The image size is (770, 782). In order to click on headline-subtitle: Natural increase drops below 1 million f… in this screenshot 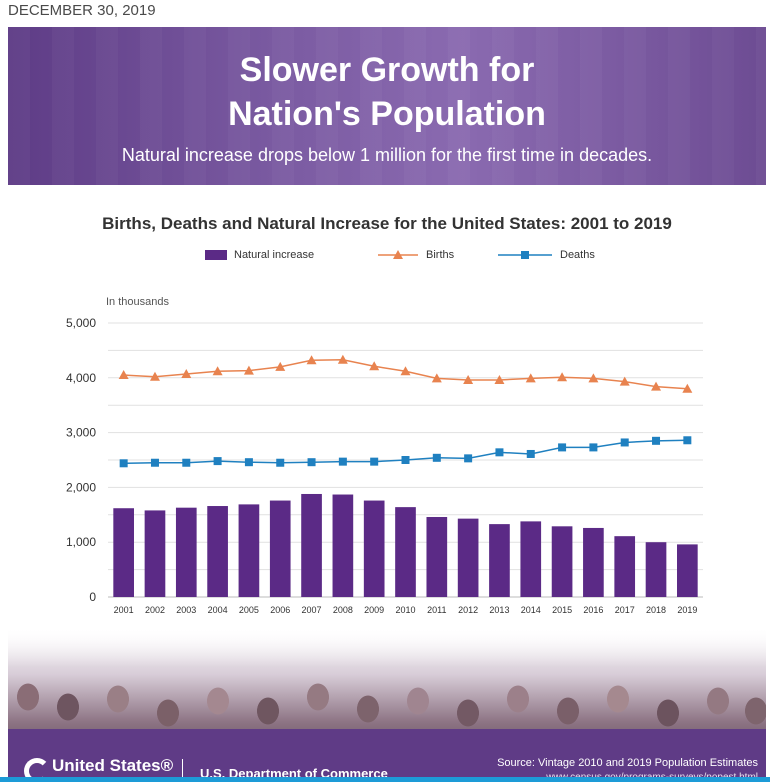, I will do `click(387, 155)`.